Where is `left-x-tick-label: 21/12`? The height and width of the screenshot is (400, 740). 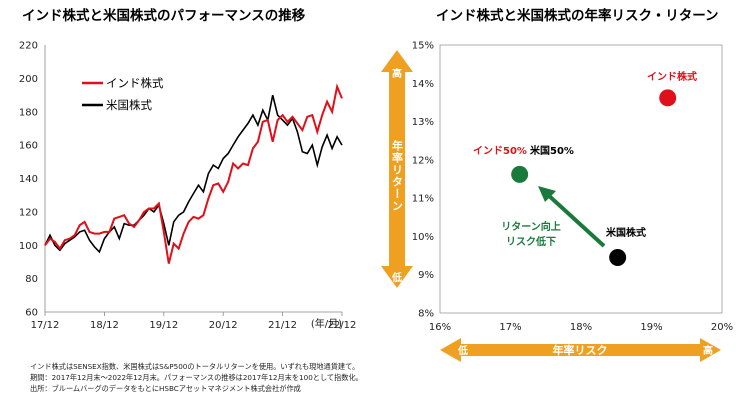
left-x-tick-label: 21/12 is located at coordinates (282, 325).